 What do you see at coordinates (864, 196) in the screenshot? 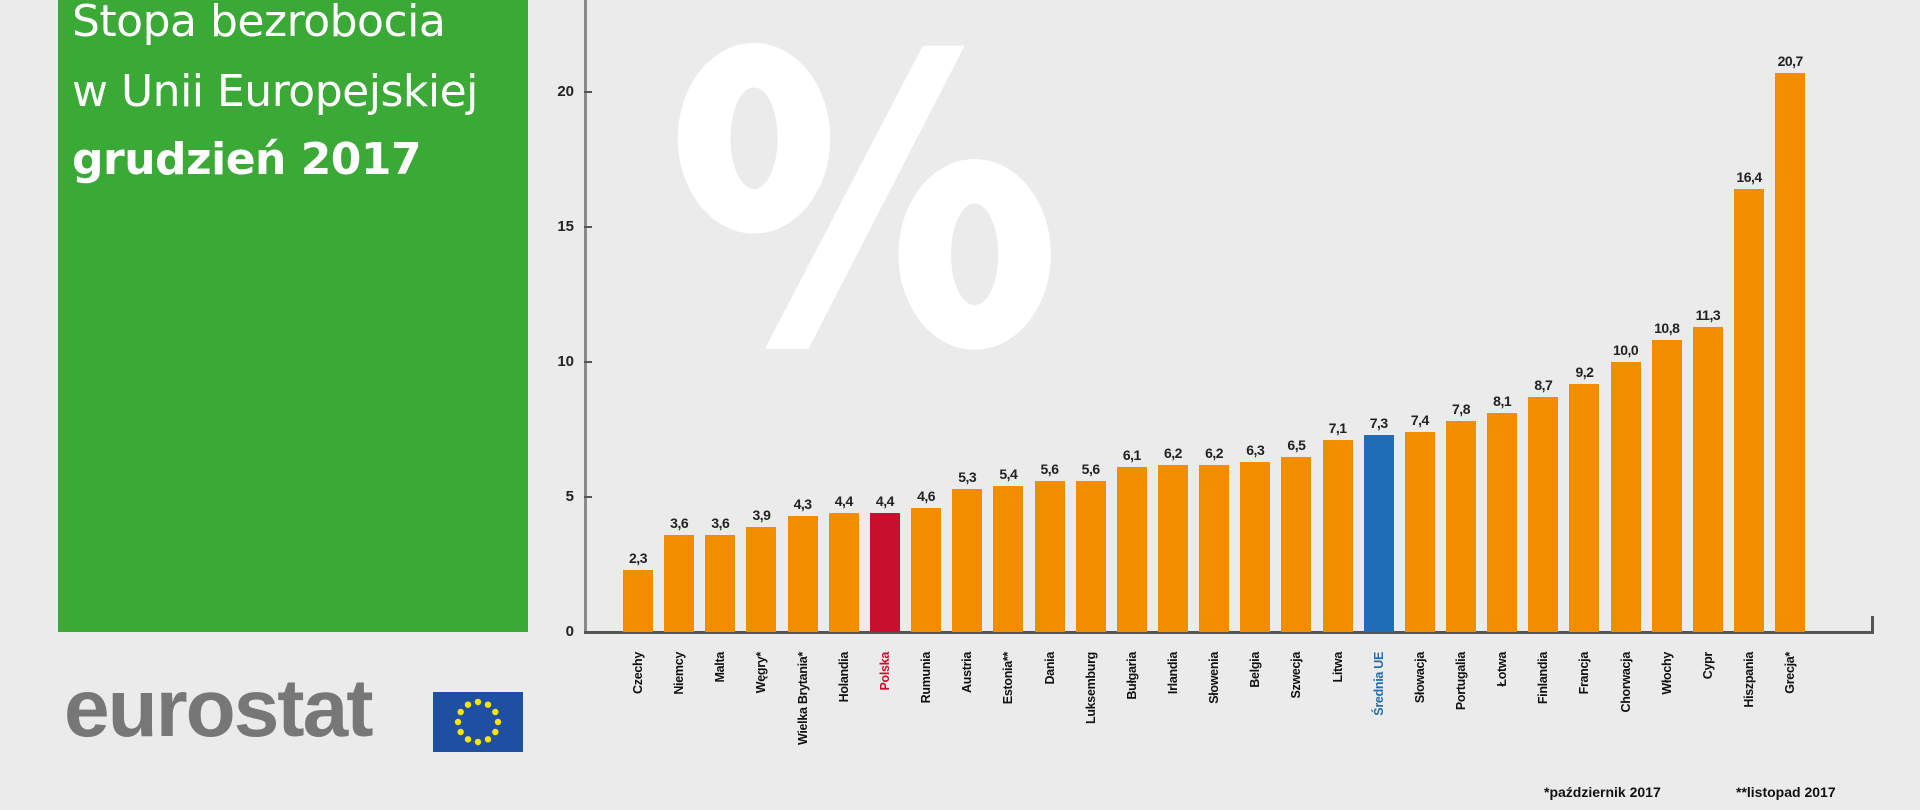
I see `percent-sign-icon` at bounding box center [864, 196].